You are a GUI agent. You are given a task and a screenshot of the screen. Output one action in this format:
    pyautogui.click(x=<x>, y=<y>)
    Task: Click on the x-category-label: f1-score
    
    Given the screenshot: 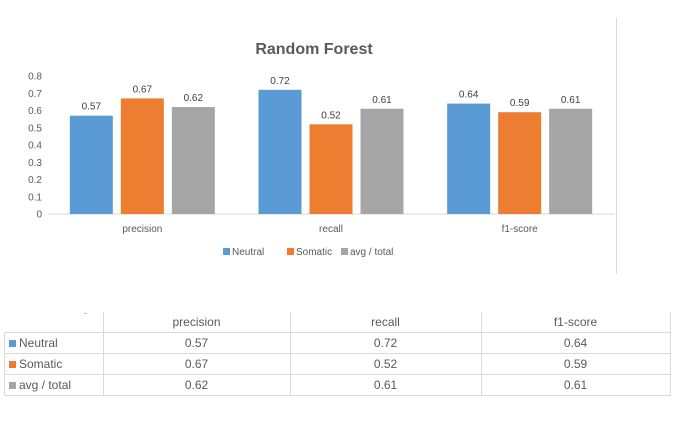 What is the action you would take?
    pyautogui.click(x=520, y=229)
    